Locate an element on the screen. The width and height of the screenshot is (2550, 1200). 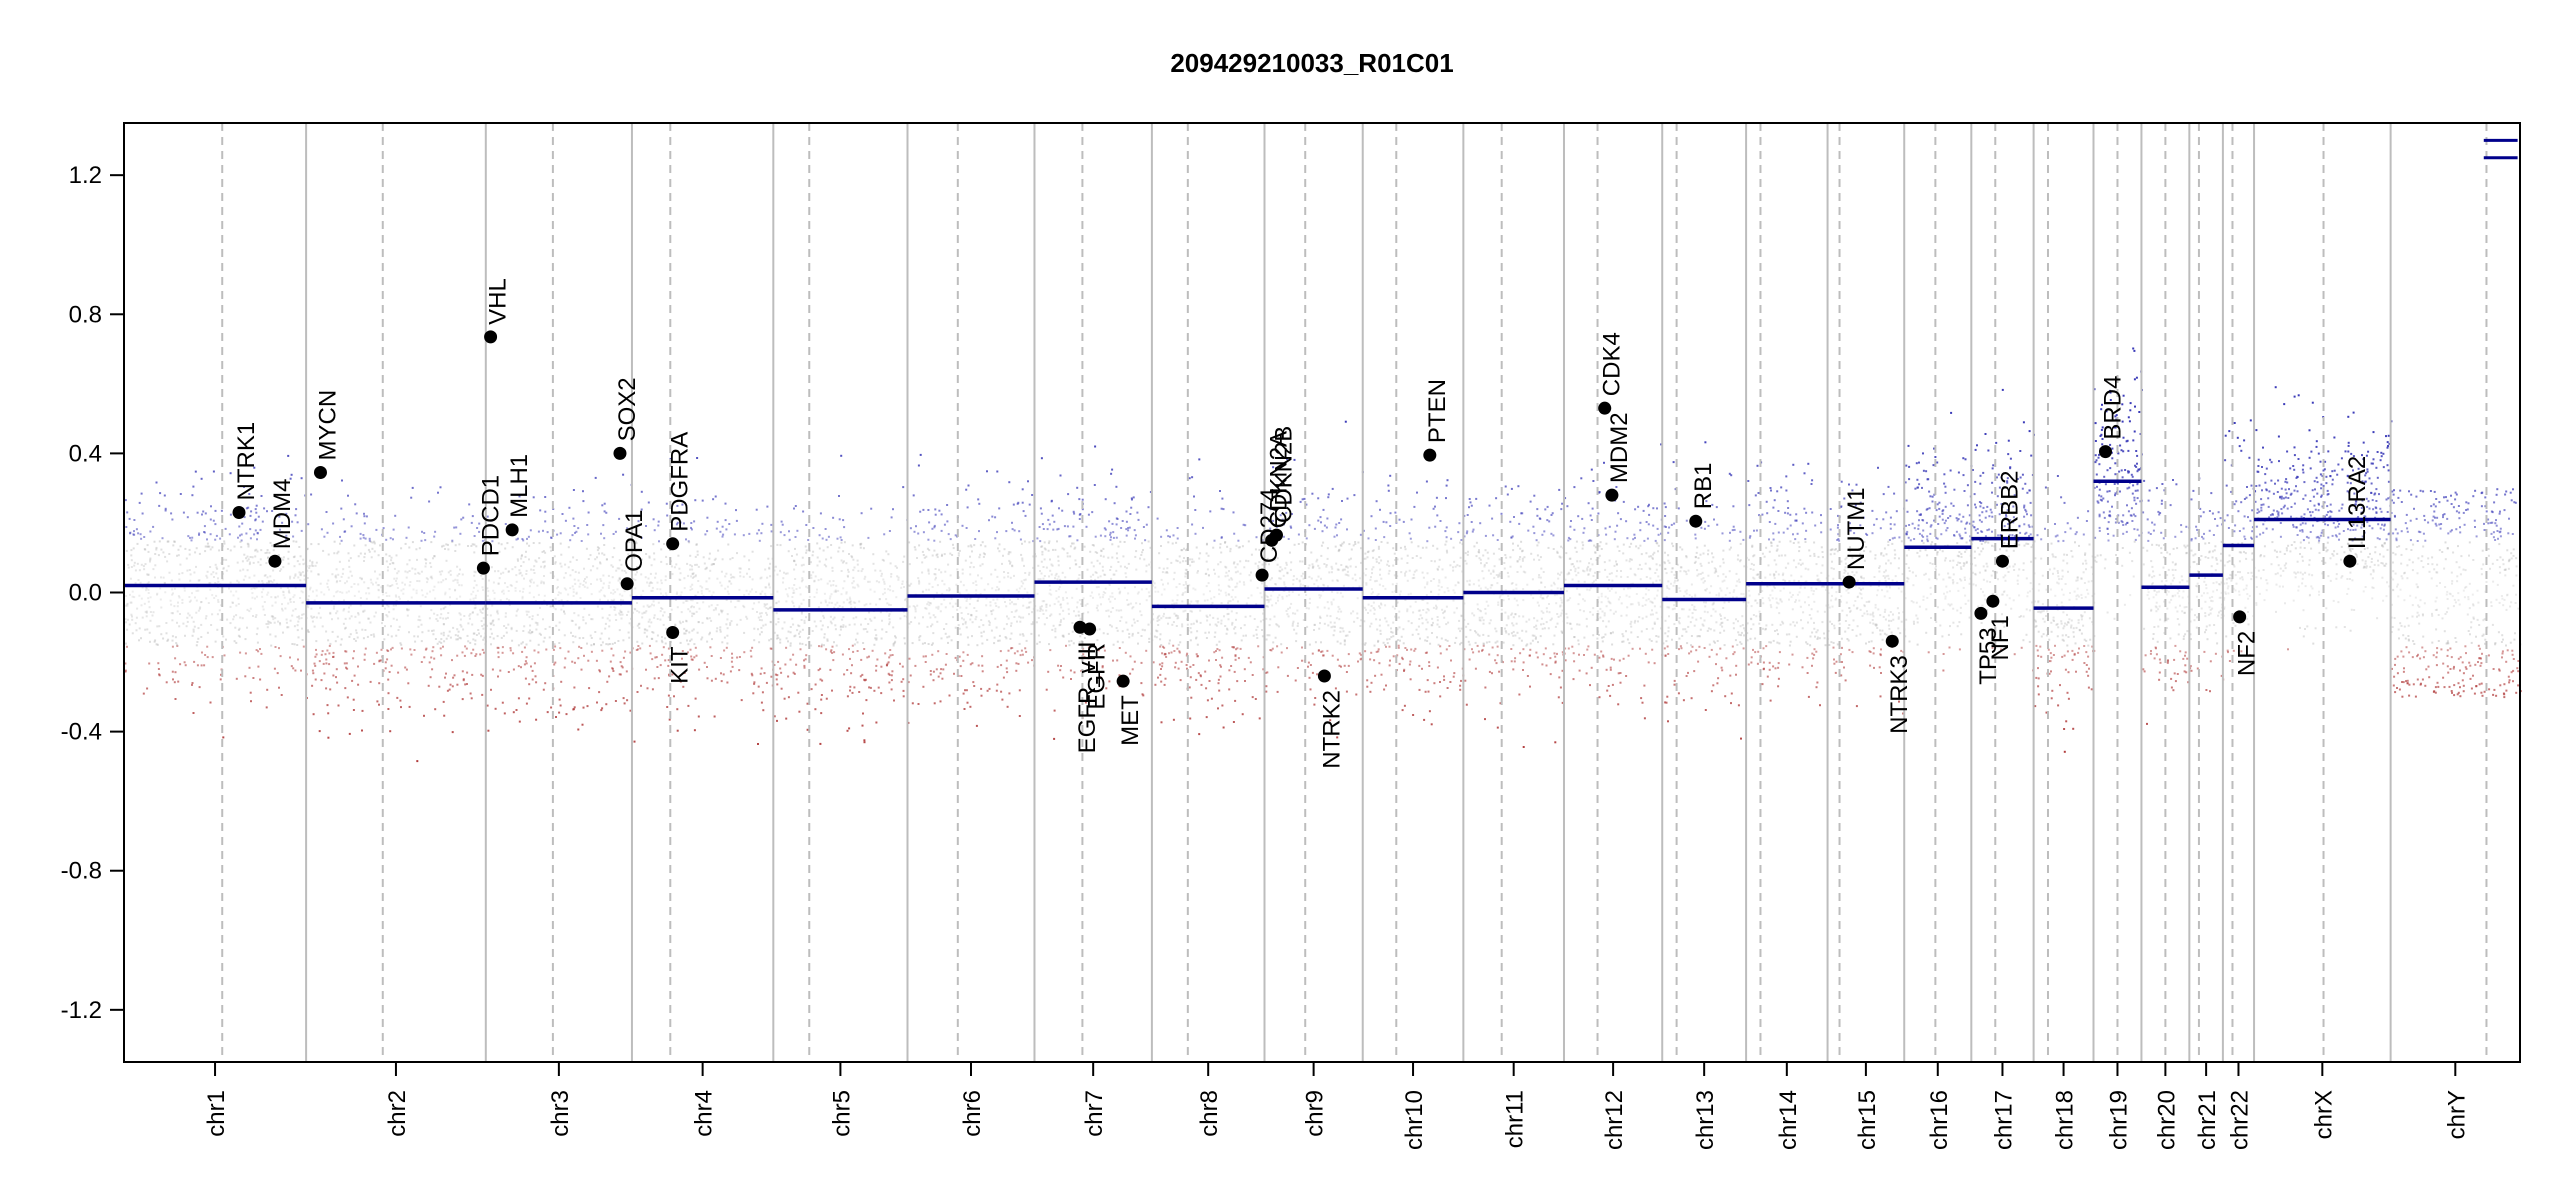
y-tick-label: 1.2 is located at coordinates (85, 175).